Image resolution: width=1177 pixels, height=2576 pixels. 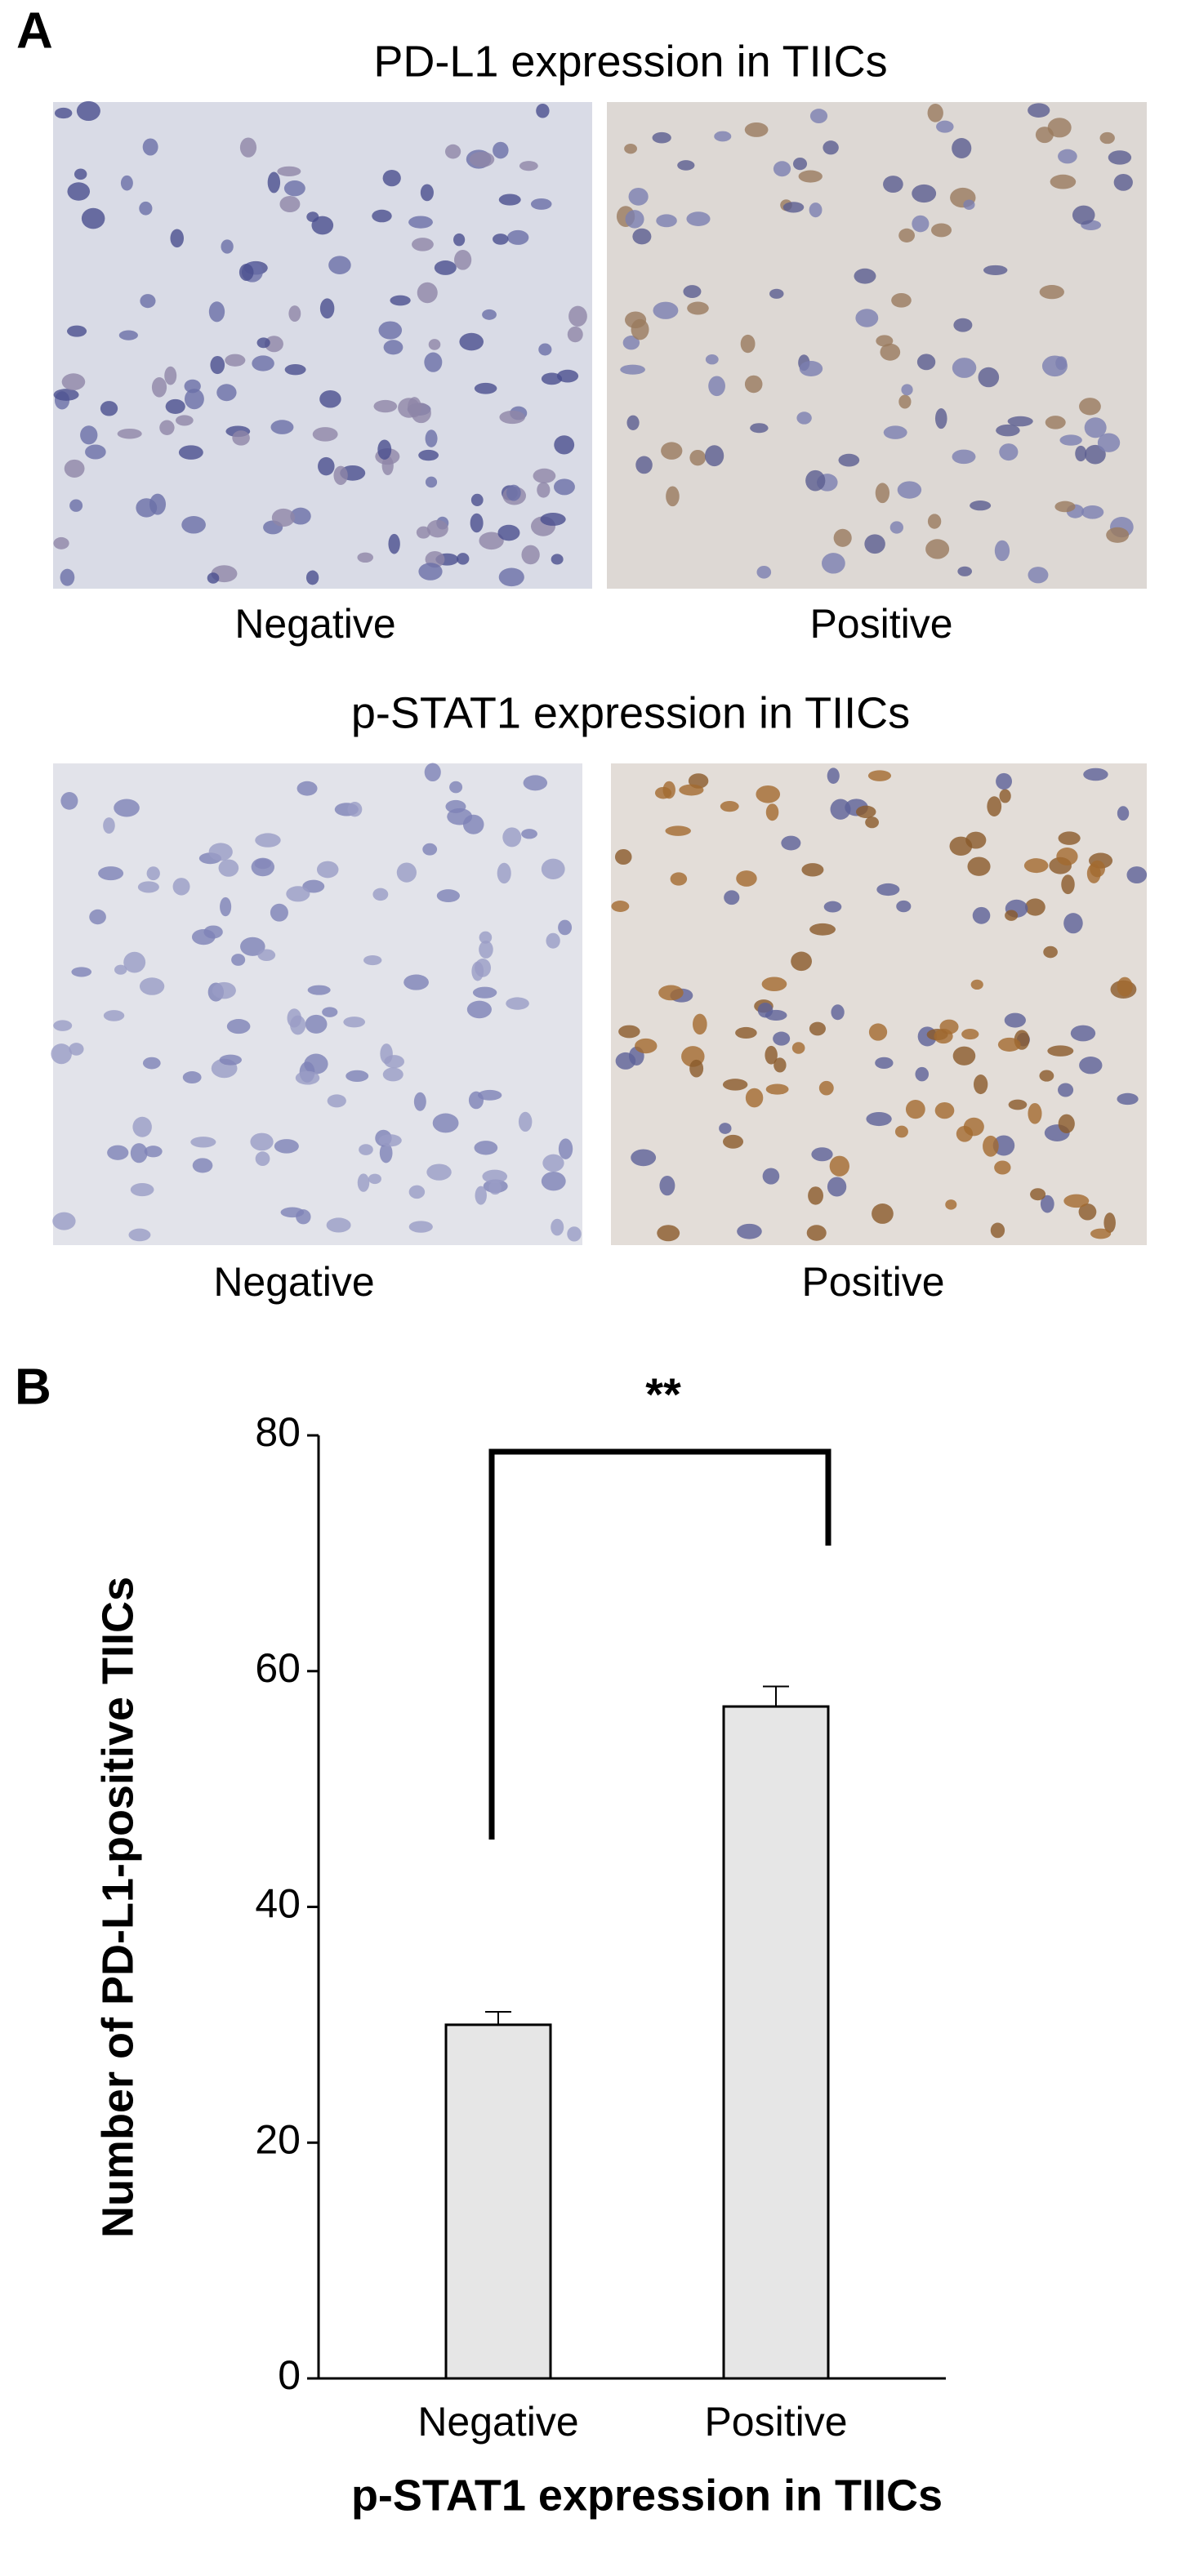 What do you see at coordinates (660, 1644) in the screenshot?
I see `significance-bracket` at bounding box center [660, 1644].